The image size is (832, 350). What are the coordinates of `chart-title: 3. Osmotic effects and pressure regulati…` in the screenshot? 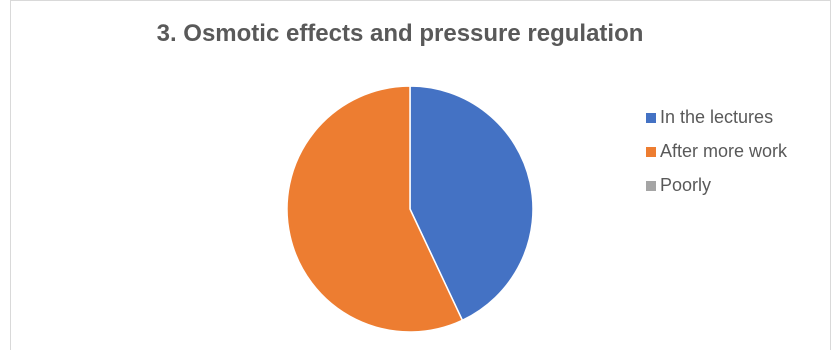 It's located at (400, 33).